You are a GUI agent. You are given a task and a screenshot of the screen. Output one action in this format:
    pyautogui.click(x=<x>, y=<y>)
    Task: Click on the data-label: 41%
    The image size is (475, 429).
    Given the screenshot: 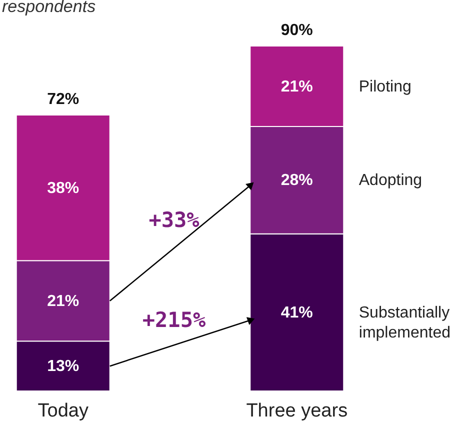 What is the action you would take?
    pyautogui.click(x=296, y=313)
    